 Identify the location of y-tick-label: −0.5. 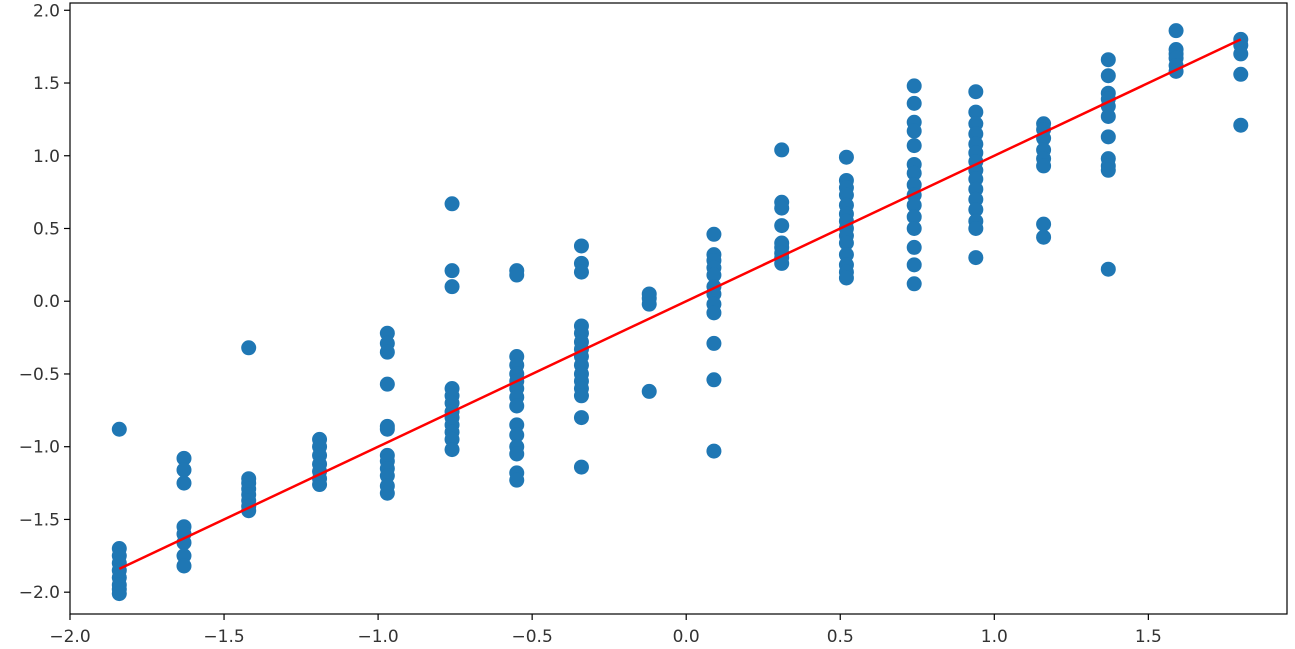
(39, 375).